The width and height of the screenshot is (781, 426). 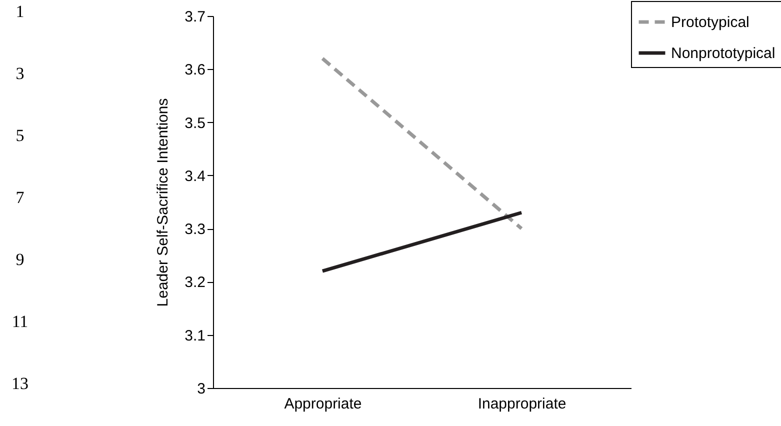 I want to click on y-tick-label: 3.3, so click(x=195, y=229).